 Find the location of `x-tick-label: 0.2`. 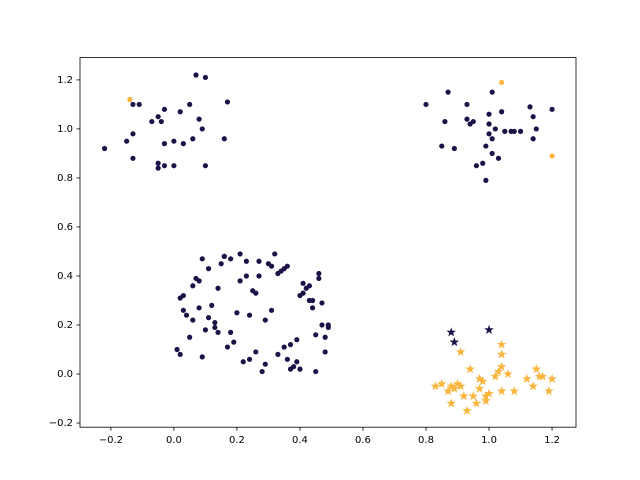

x-tick-label: 0.2 is located at coordinates (237, 440).